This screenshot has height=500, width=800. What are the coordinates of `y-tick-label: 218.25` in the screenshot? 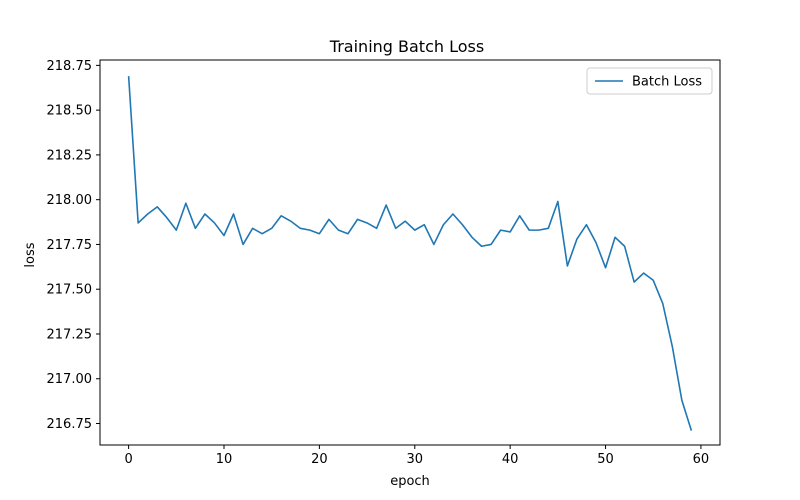 It's located at (70, 155).